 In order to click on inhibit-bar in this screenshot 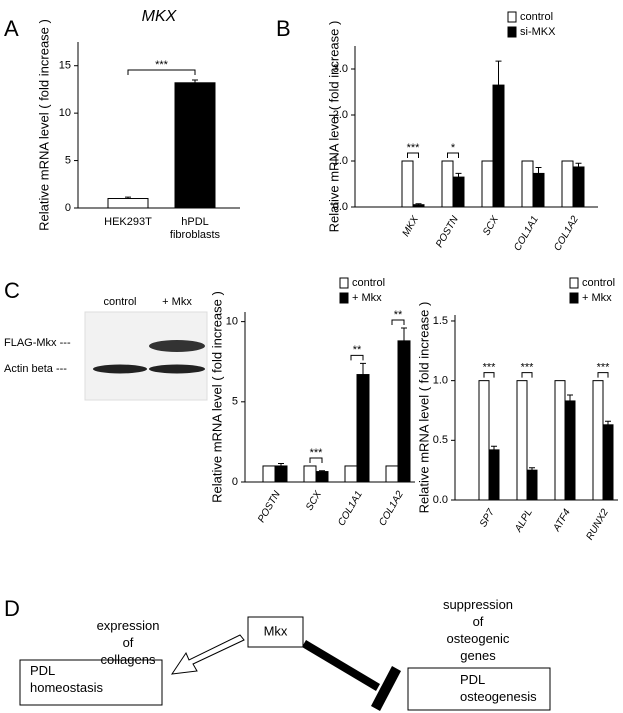, I will do `click(386, 688)`.